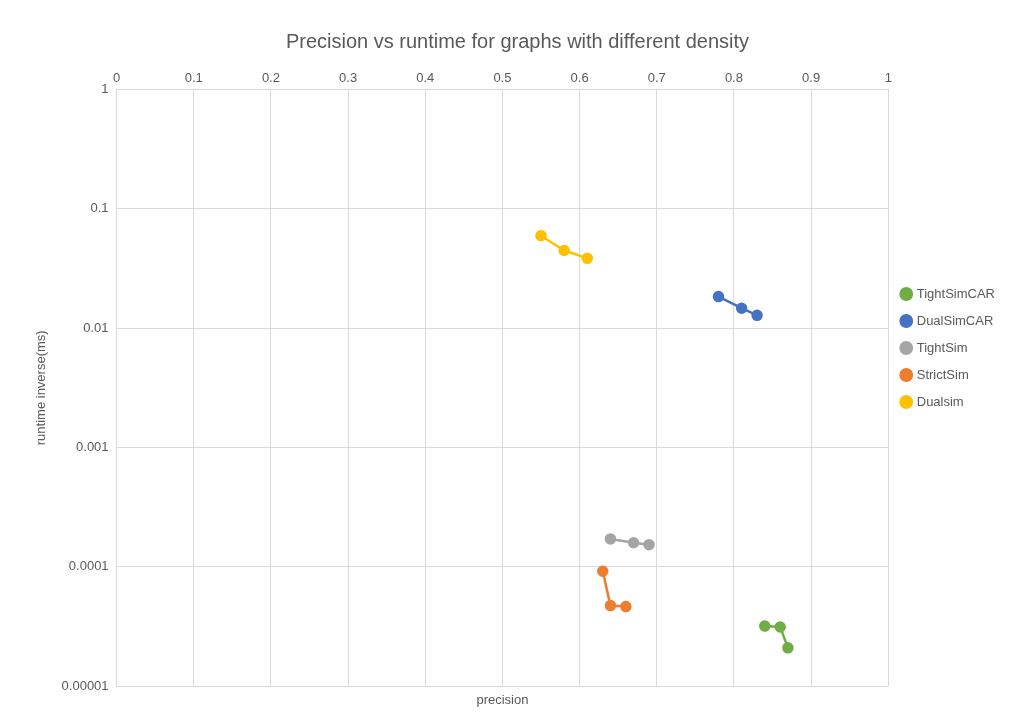  What do you see at coordinates (656, 78) in the screenshot?
I see `x-tick-label: 0.7` at bounding box center [656, 78].